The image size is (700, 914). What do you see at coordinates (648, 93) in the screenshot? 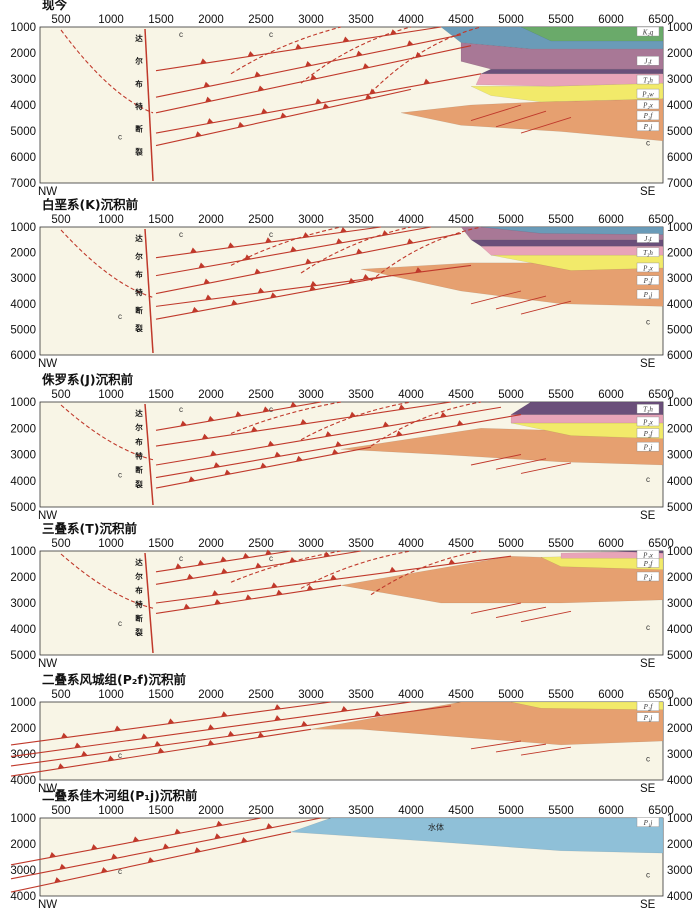
I see `label-P3w-box` at bounding box center [648, 93].